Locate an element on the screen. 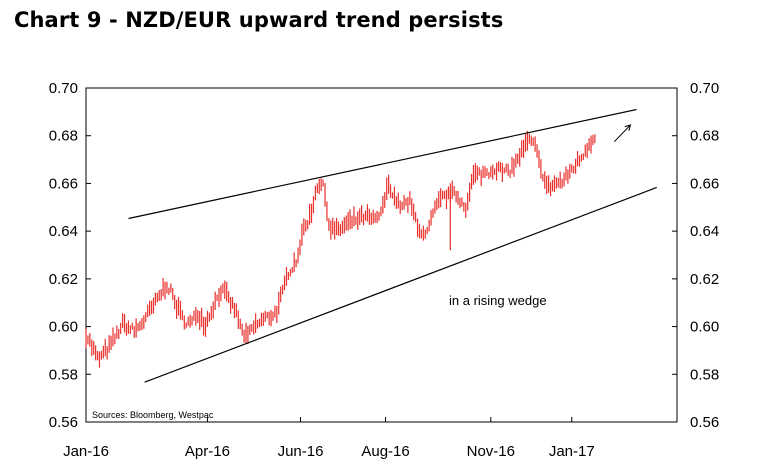  arrow-shaft is located at coordinates (622, 133).